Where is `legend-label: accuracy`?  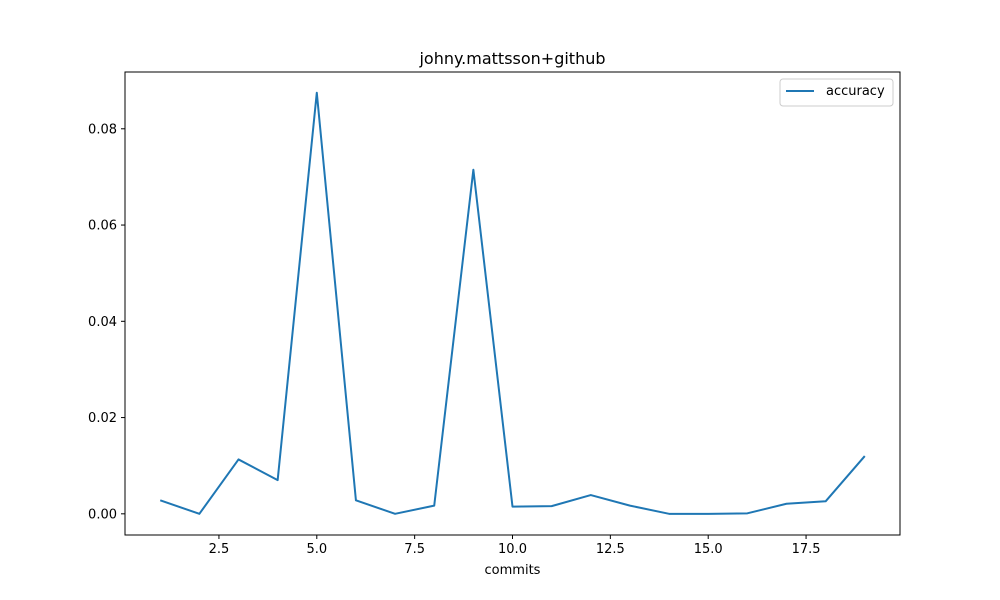 legend-label: accuracy is located at coordinates (855, 91).